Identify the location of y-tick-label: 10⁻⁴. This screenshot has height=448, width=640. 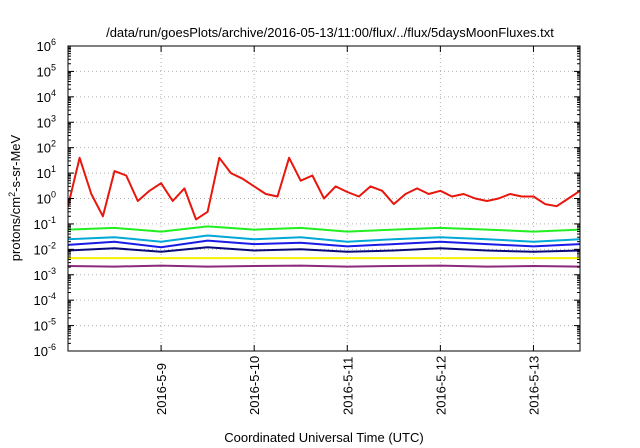
(45, 299).